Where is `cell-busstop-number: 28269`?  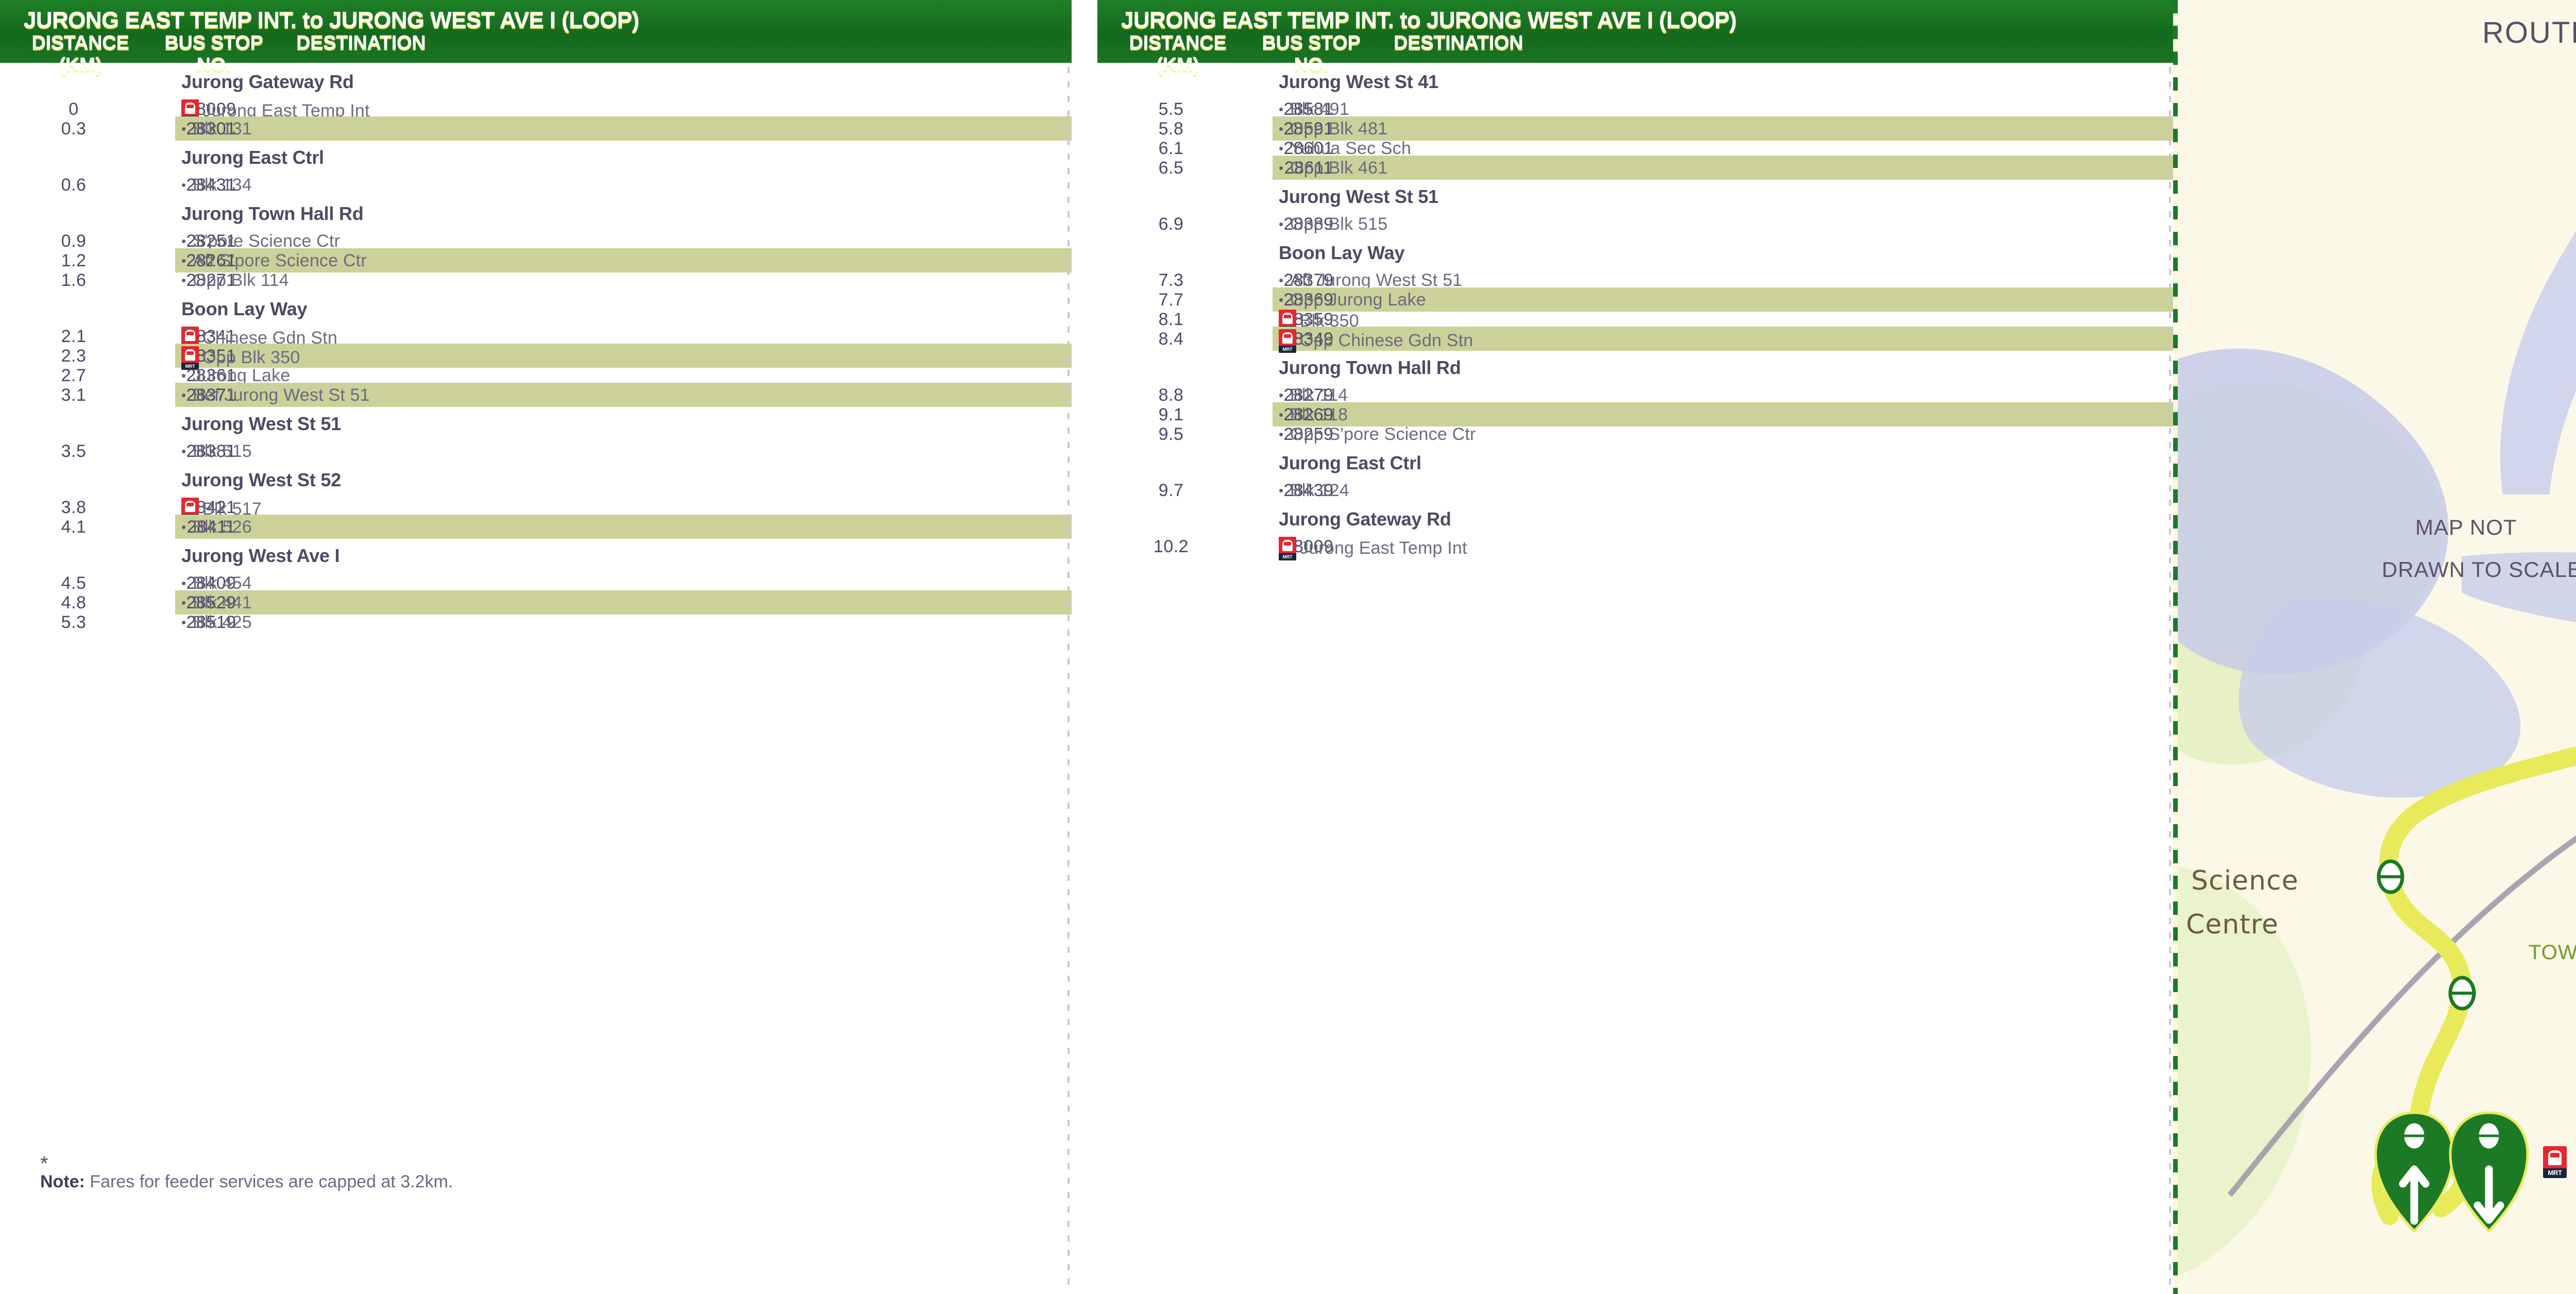
cell-busstop-number: 28269 is located at coordinates (1308, 414).